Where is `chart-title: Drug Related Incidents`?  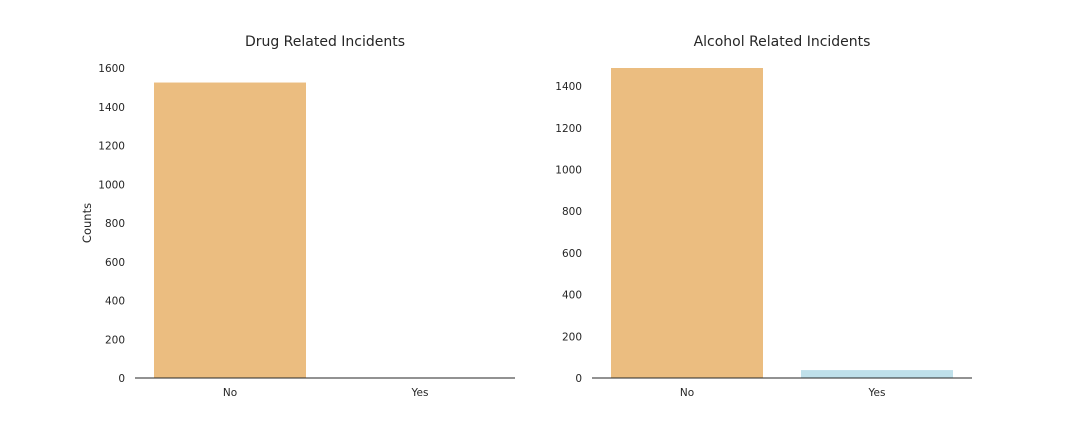
chart-title: Drug Related Incidents is located at coordinates (325, 42).